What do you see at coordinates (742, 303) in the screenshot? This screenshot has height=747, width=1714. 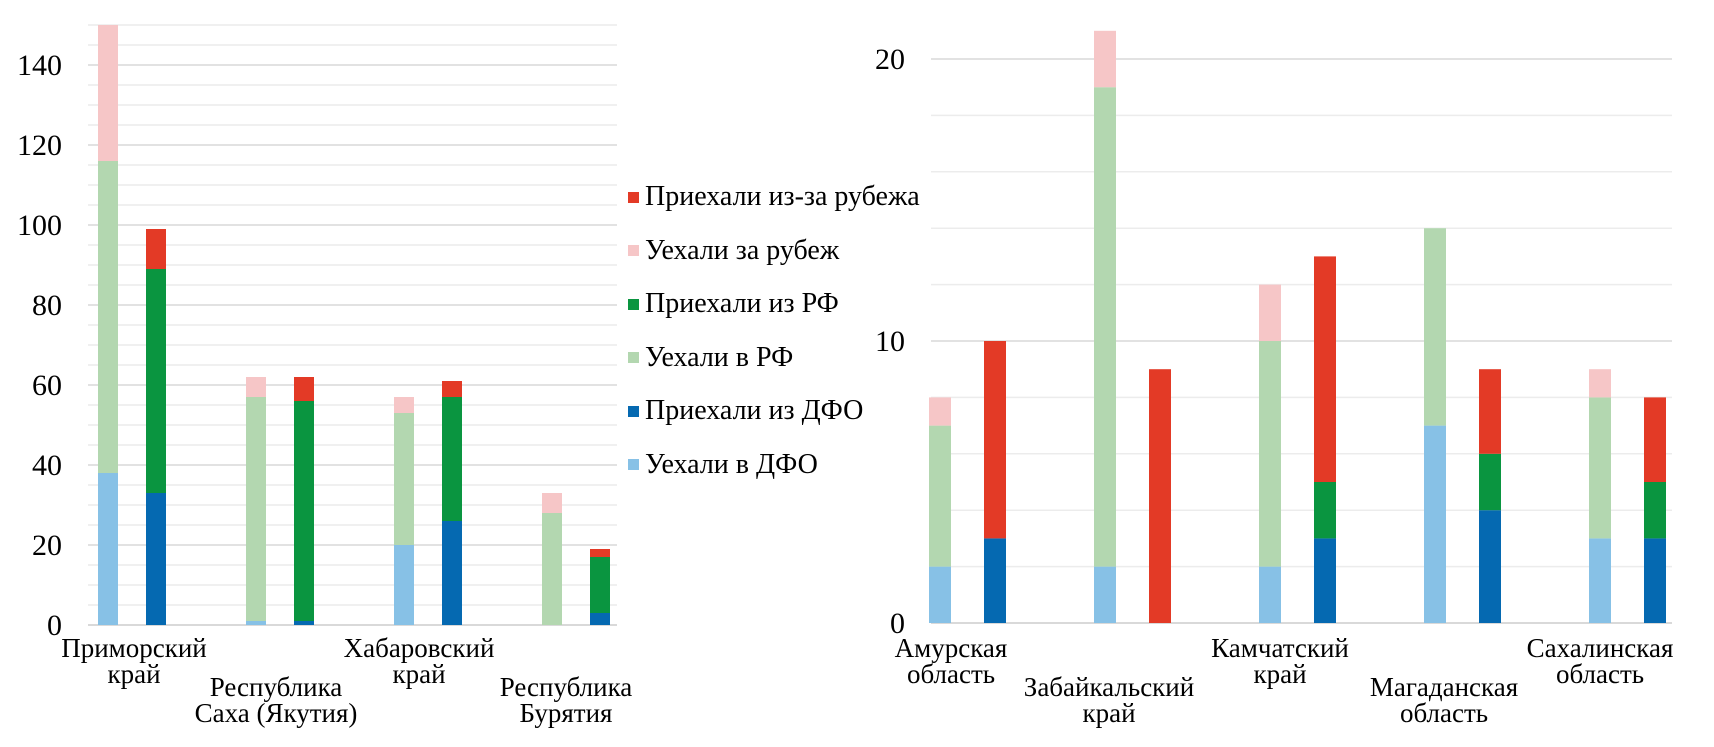 I see `legend-label: Приехали из РФ` at bounding box center [742, 303].